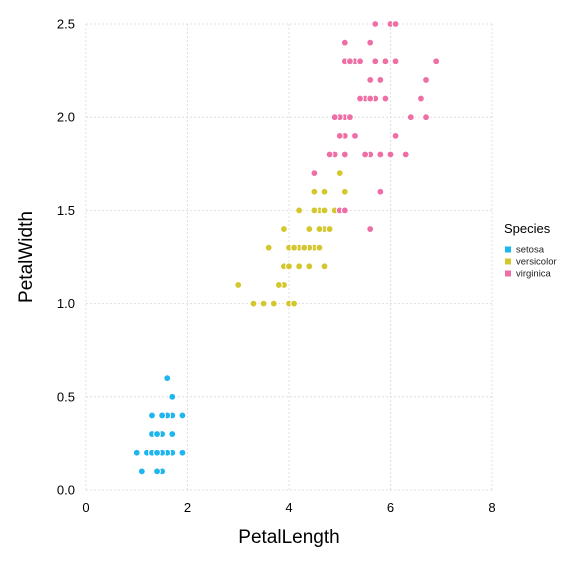 This screenshot has height=576, width=576. What do you see at coordinates (66, 117) in the screenshot?
I see `y-tick-label: 2.0` at bounding box center [66, 117].